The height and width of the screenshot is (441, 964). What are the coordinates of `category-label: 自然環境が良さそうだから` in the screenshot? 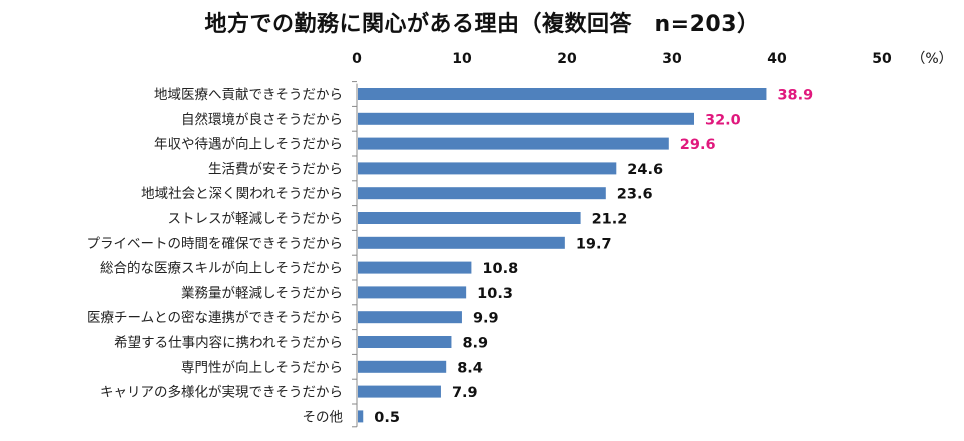 It's located at (262, 119).